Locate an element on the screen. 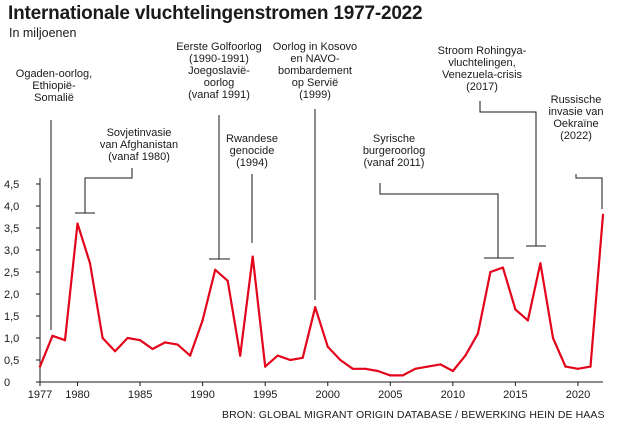  y-tick-label: 3,5 is located at coordinates (11, 229).